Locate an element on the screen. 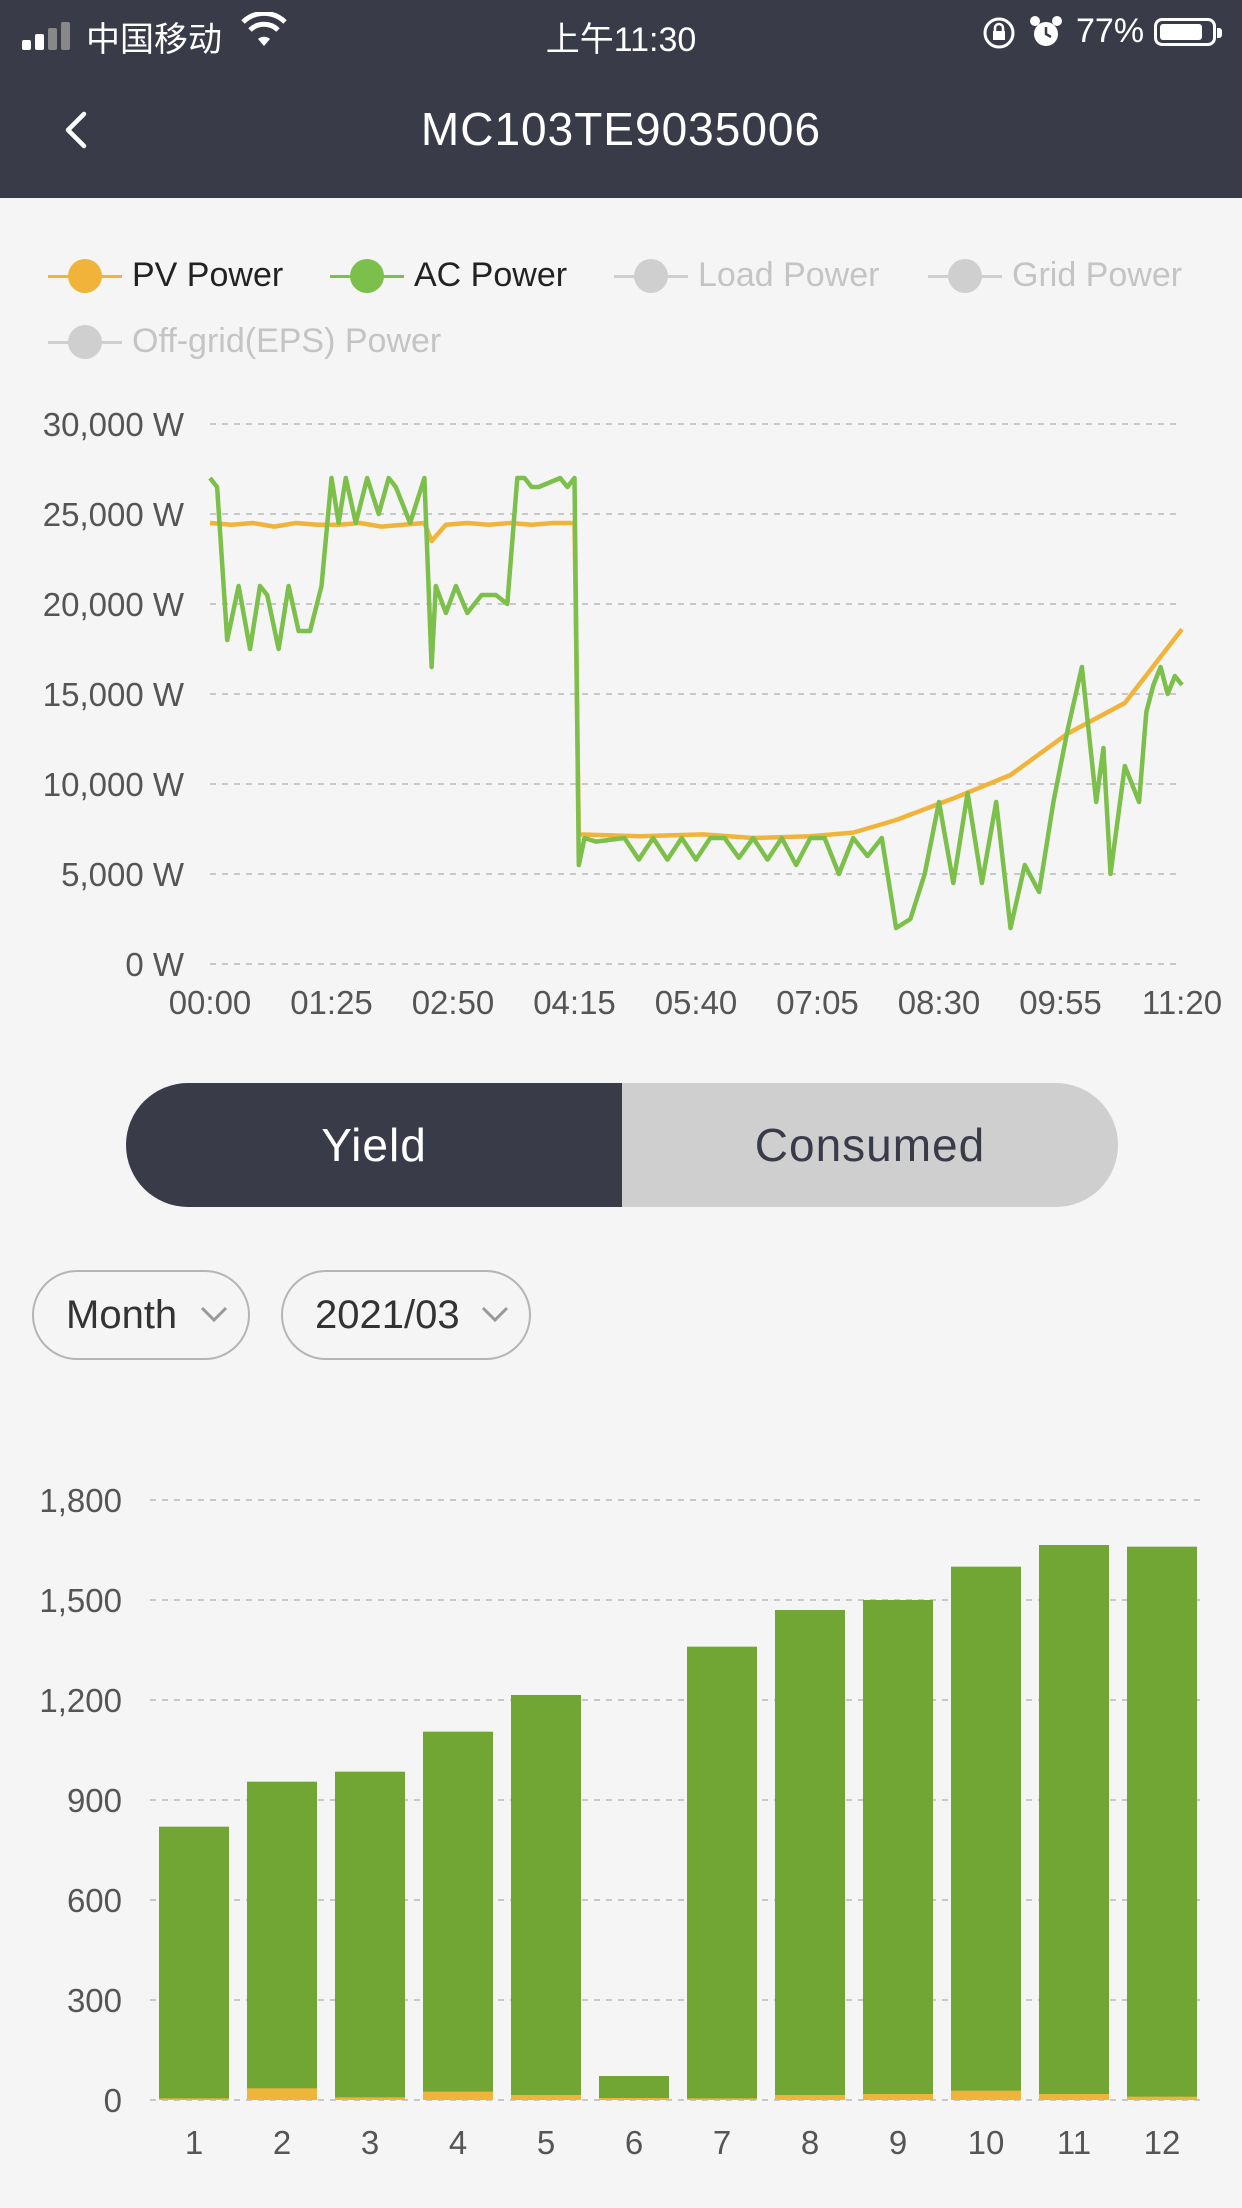 The image size is (1242, 2208). legend-item-ac-power: AC Power is located at coordinates (448, 275).